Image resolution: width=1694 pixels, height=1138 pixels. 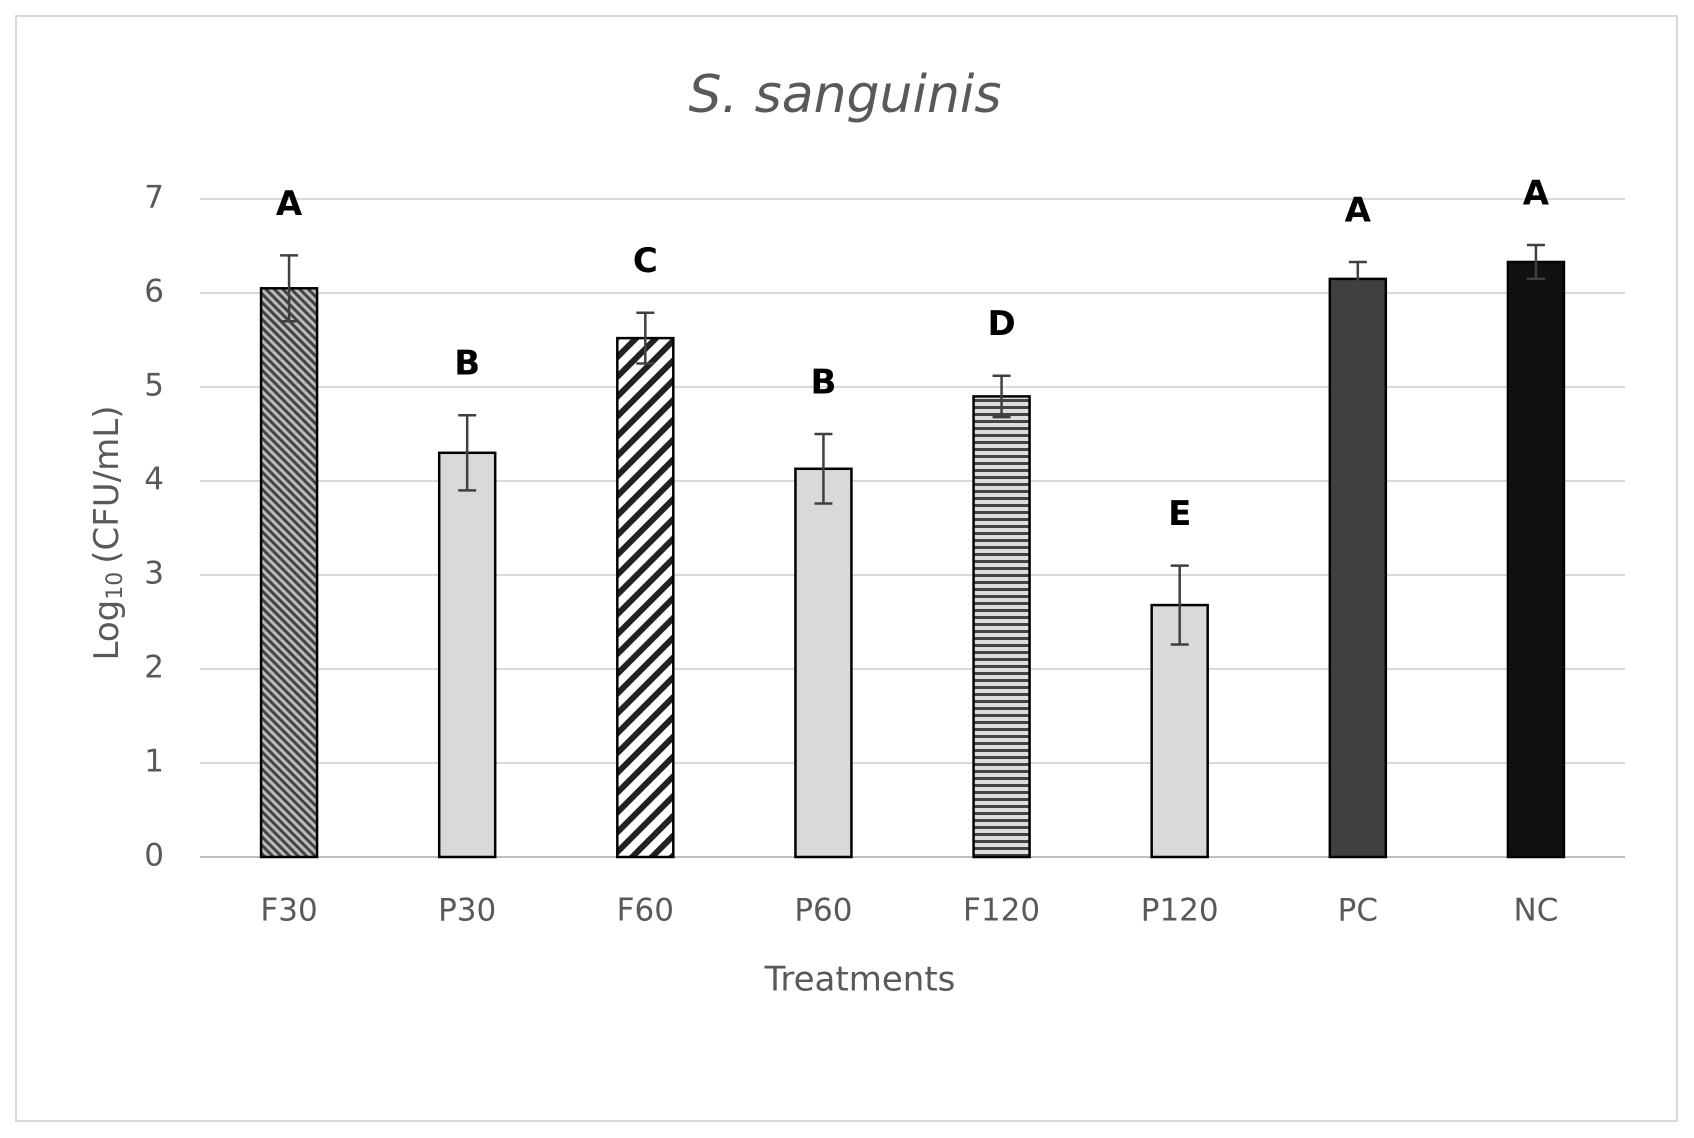 I want to click on y-tick-label: 0, so click(x=154, y=856).